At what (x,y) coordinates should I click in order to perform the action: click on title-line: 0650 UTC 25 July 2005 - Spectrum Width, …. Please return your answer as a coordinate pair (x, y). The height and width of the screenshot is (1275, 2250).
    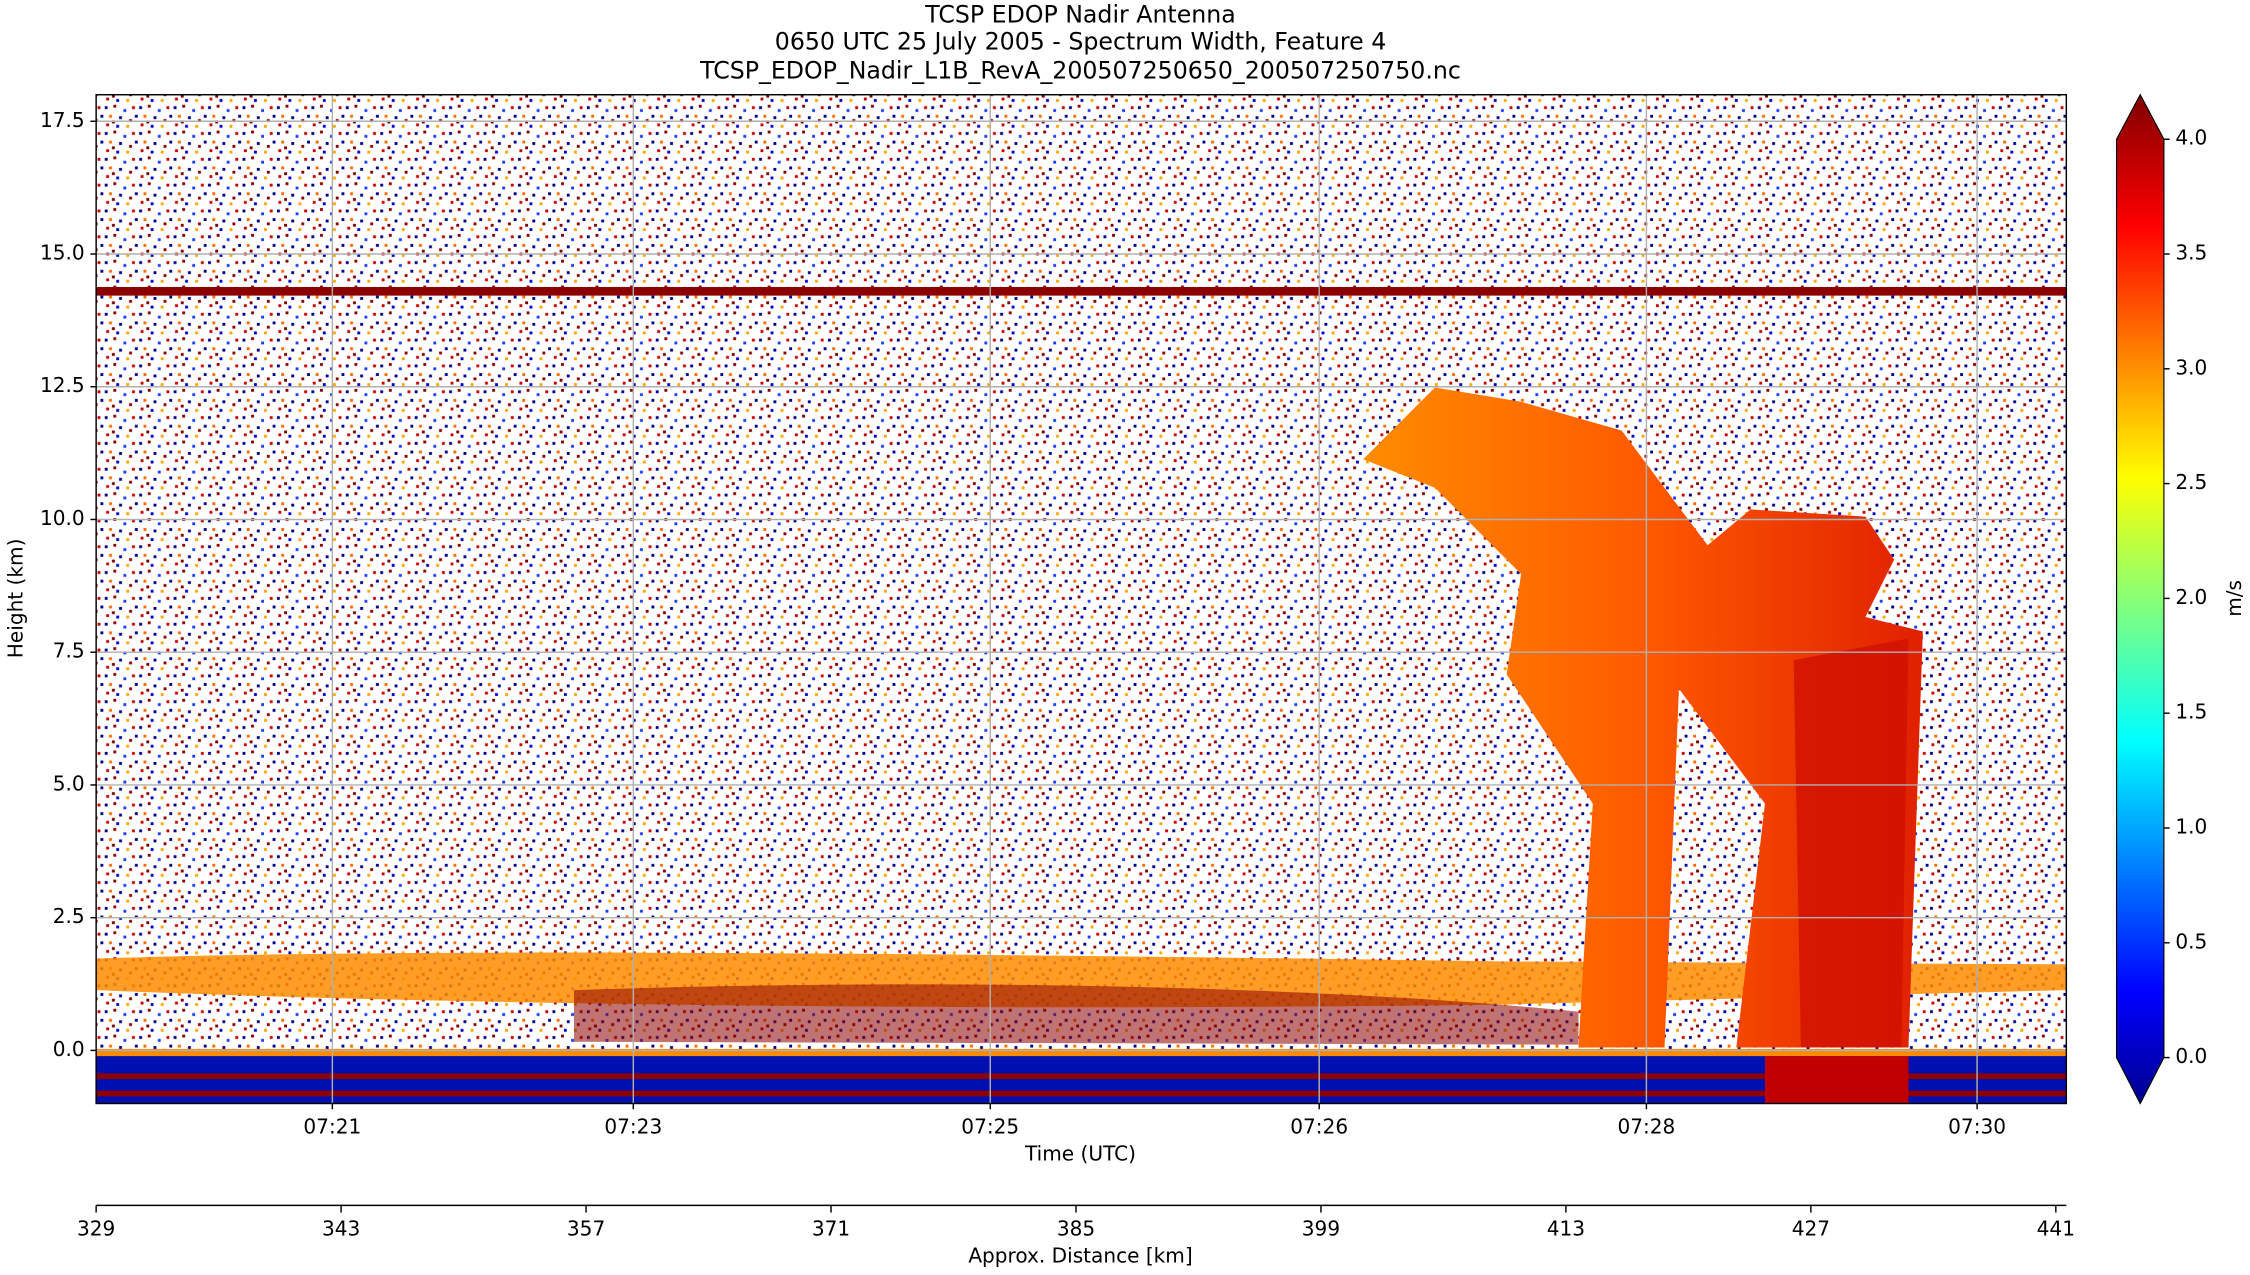
    Looking at the image, I should click on (1080, 42).